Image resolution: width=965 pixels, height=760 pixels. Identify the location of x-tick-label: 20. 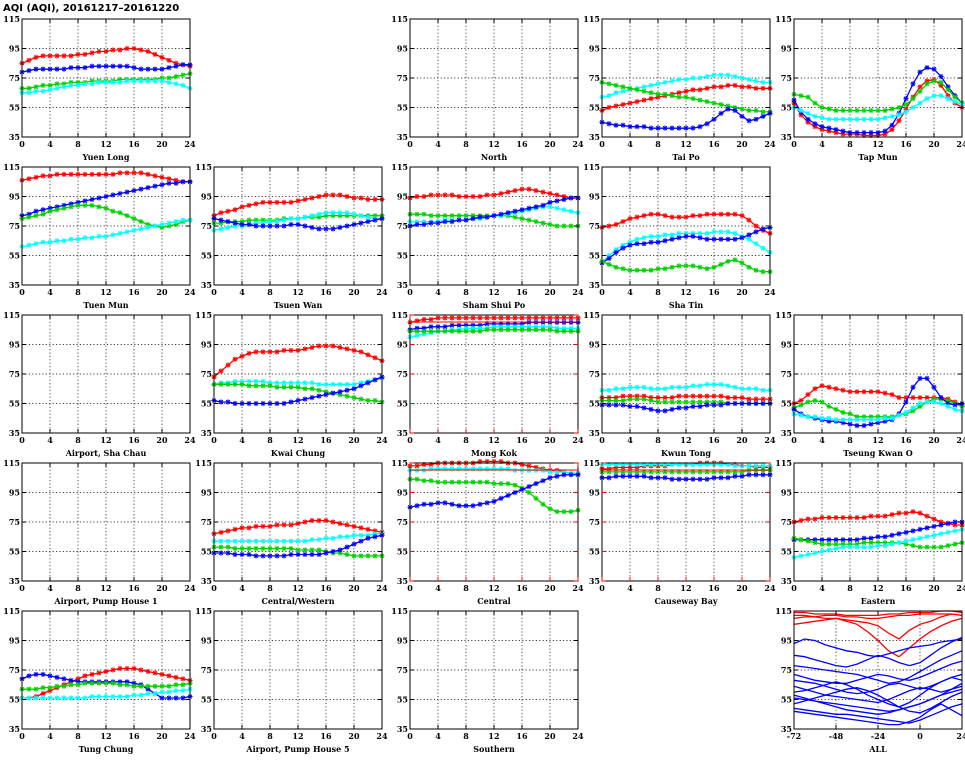
(742, 588).